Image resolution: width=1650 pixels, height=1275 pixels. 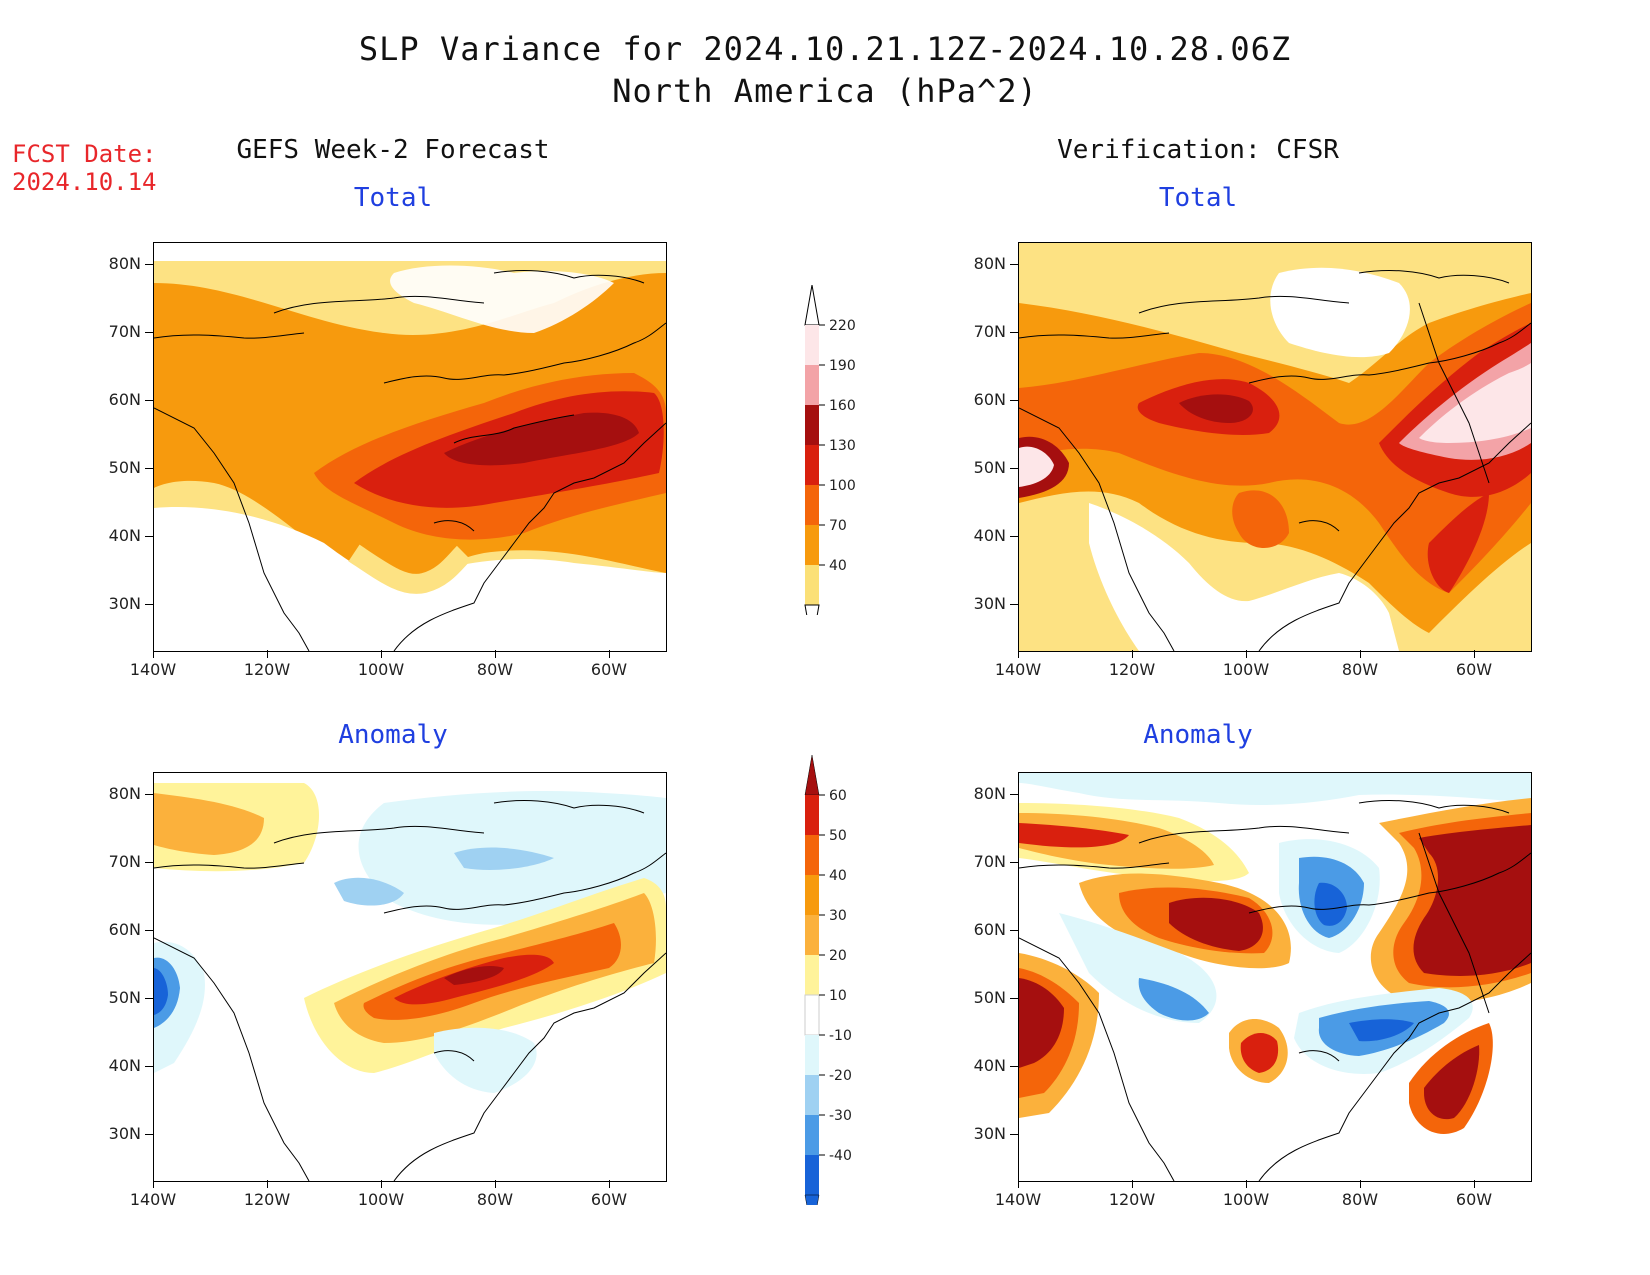 I want to click on gefs-total-lat-label: 70N, so click(x=124, y=331).